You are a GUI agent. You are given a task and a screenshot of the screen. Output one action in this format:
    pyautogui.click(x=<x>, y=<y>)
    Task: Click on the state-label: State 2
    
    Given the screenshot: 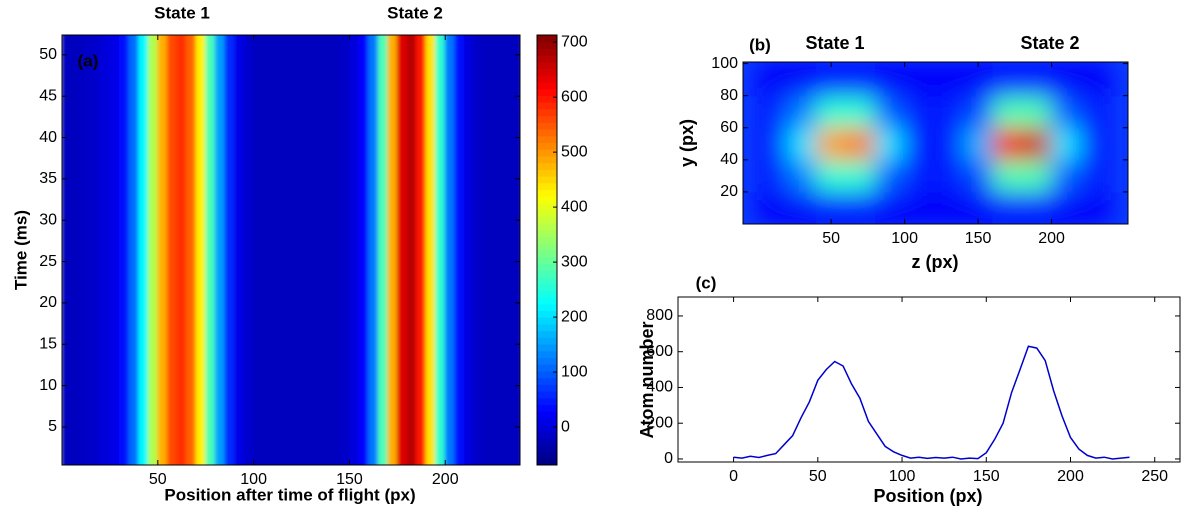 What is the action you would take?
    pyautogui.click(x=415, y=12)
    